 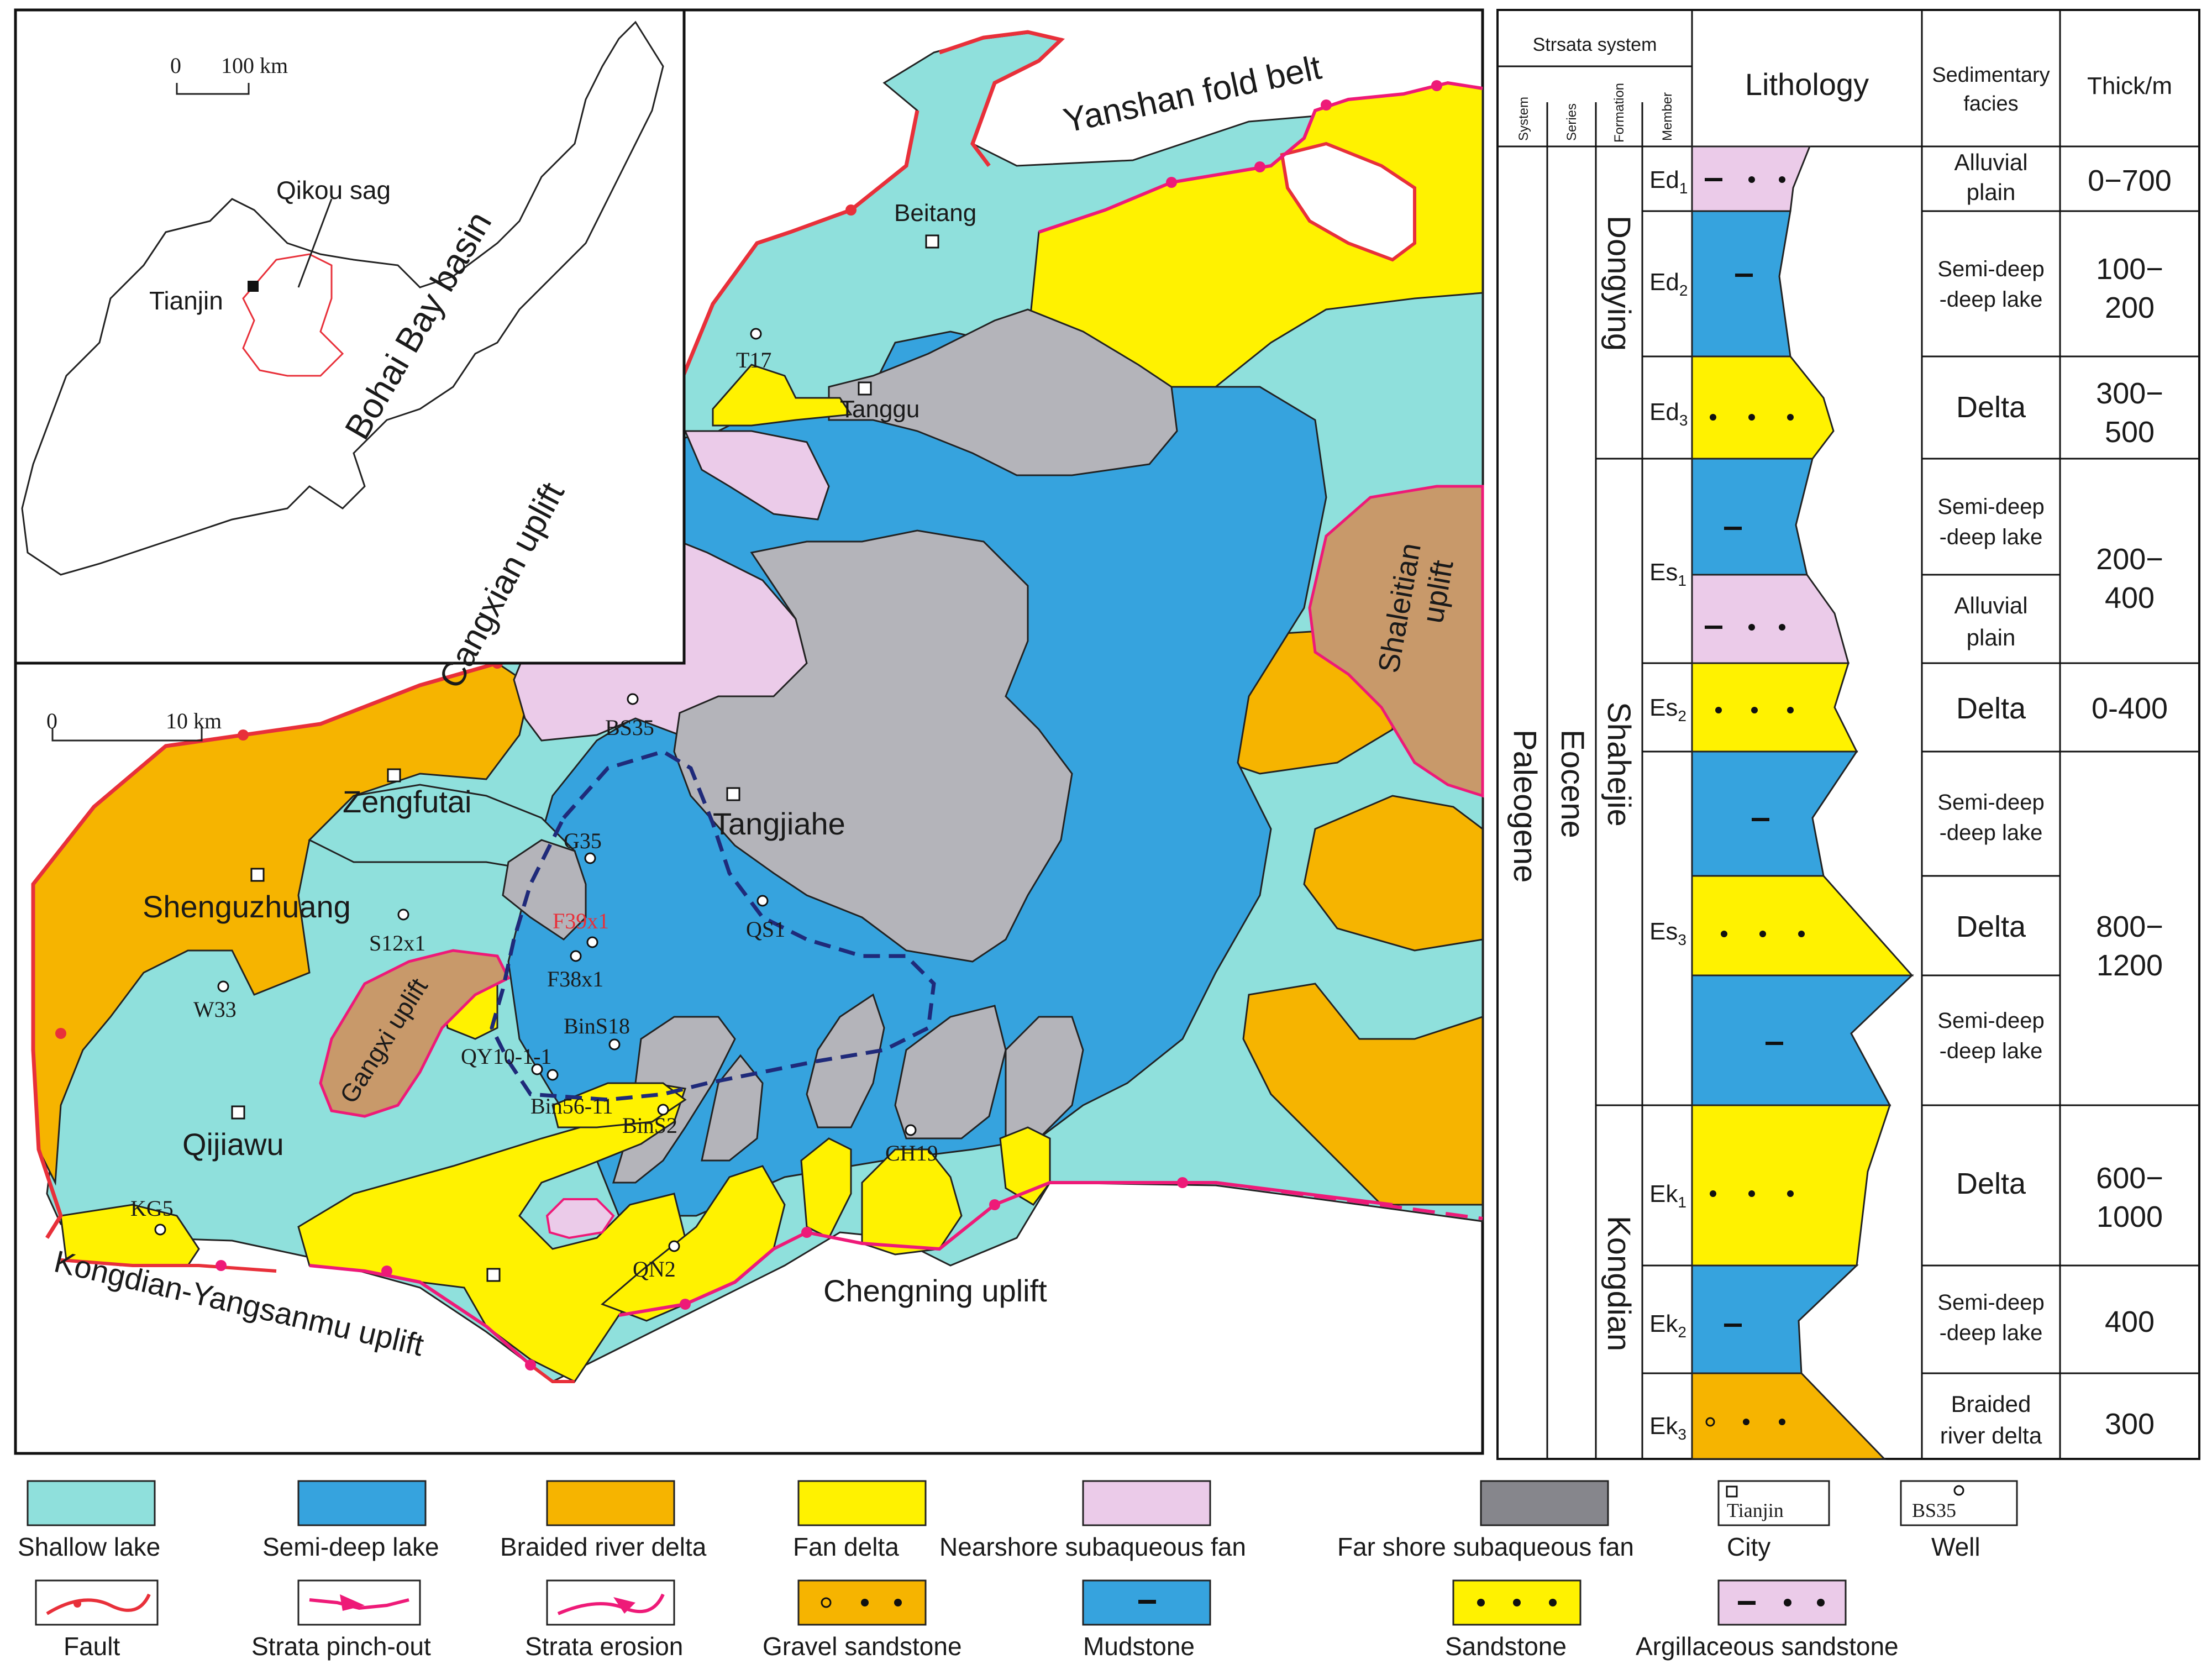 I want to click on thick-3b: 500, so click(x=2130, y=432).